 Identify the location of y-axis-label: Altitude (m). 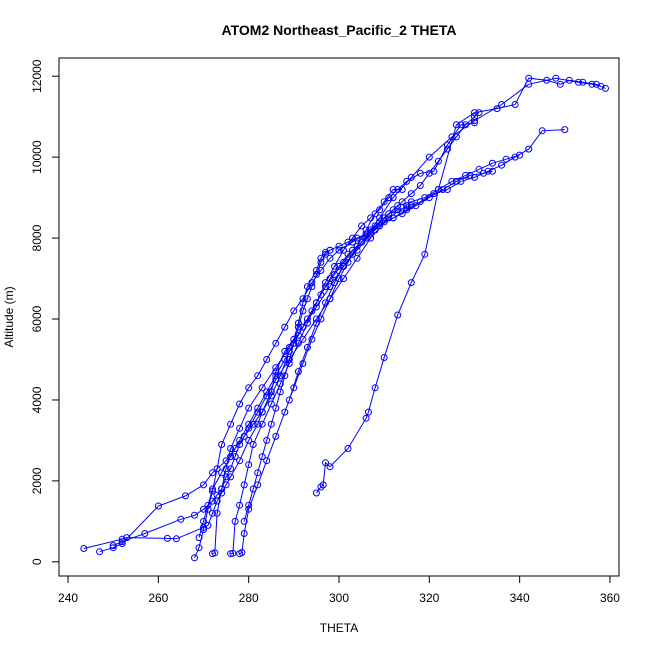
(9, 316).